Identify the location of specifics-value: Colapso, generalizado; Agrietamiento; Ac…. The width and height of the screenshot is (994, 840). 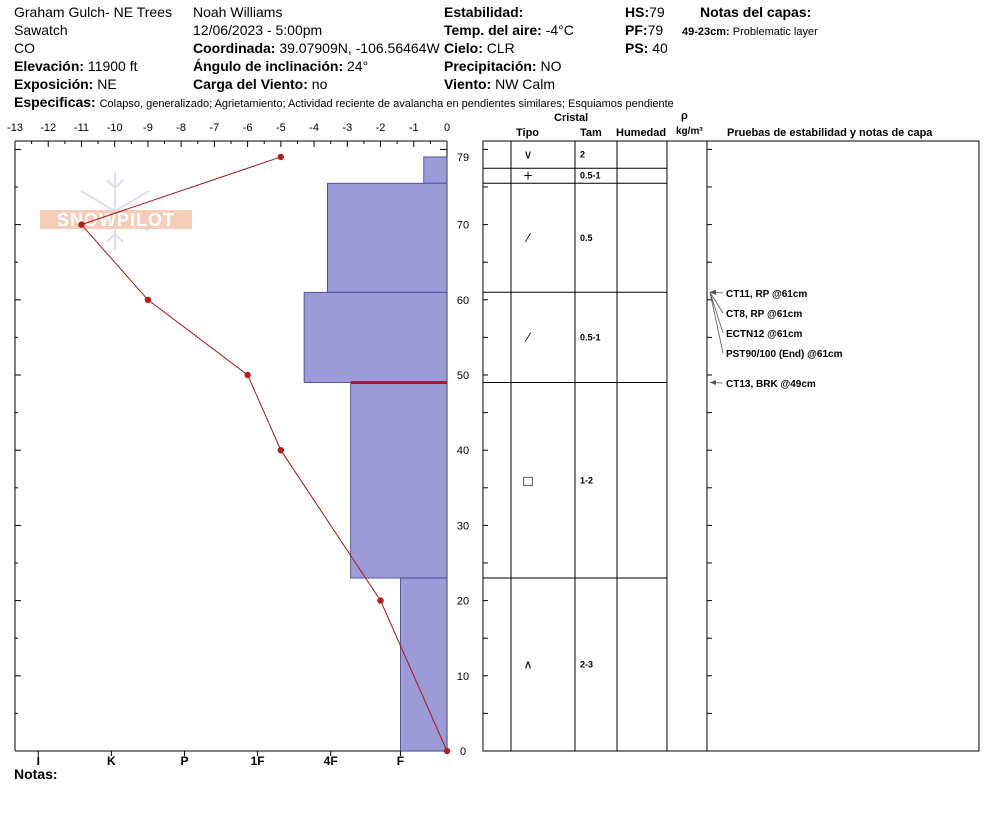
(386, 104).